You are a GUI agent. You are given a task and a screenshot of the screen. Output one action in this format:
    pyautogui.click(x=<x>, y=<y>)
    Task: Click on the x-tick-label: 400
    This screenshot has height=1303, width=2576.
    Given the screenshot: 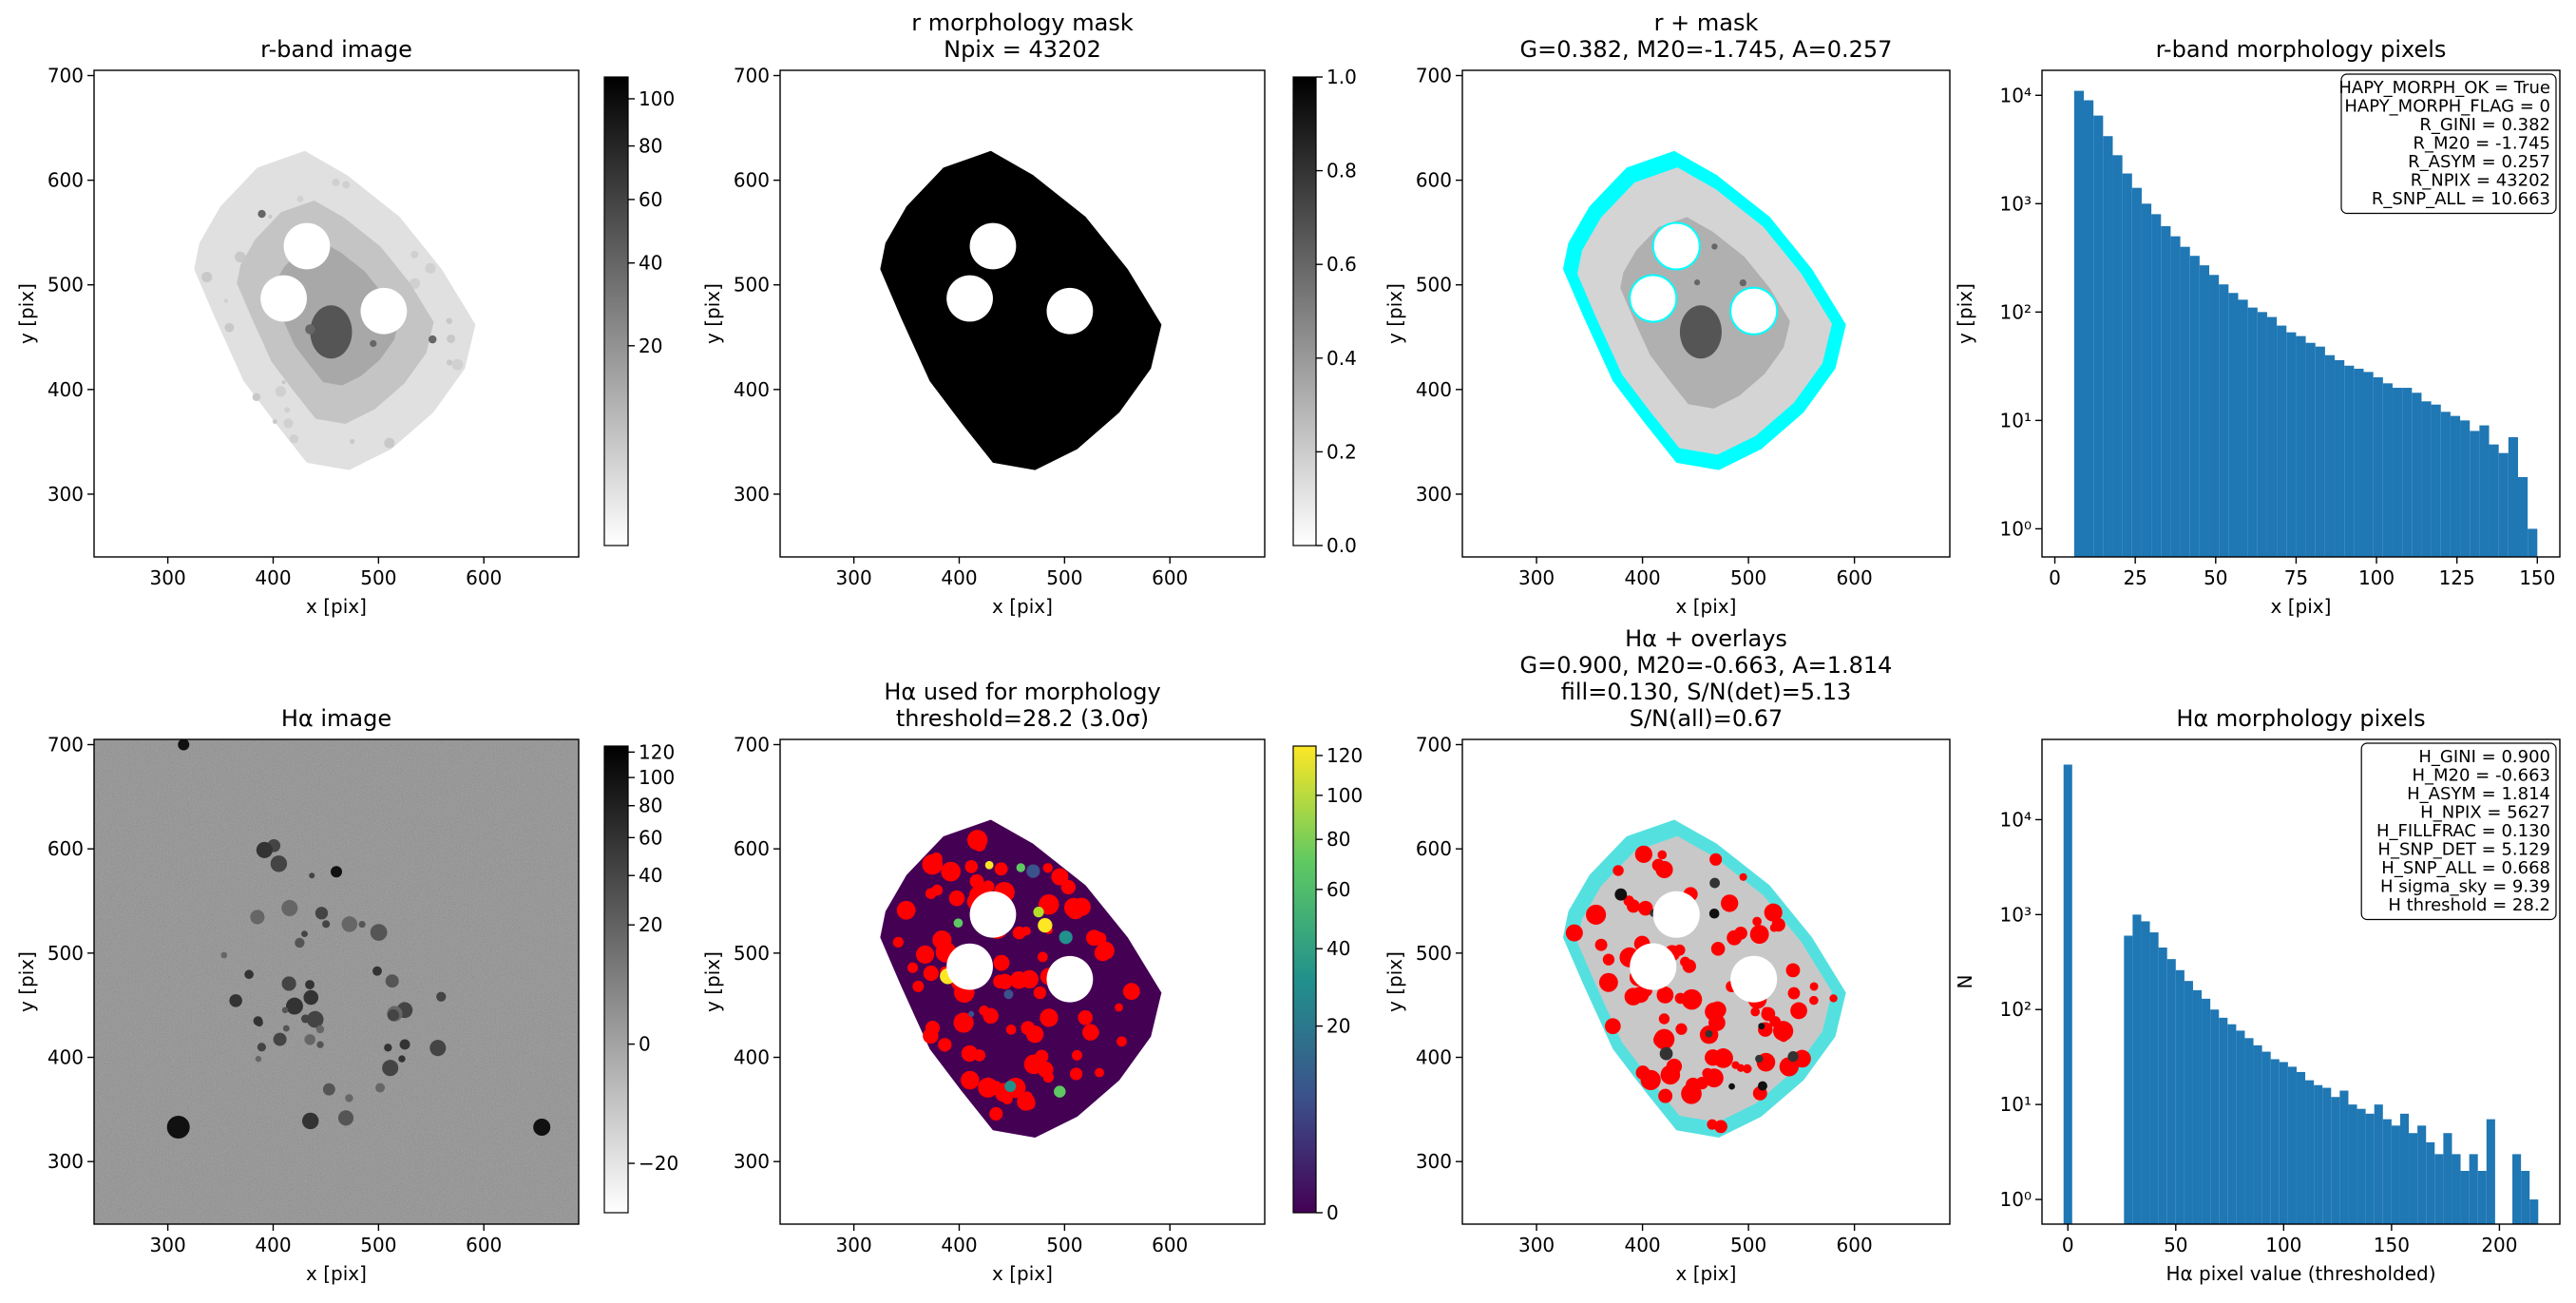 What is the action you would take?
    pyautogui.click(x=959, y=577)
    